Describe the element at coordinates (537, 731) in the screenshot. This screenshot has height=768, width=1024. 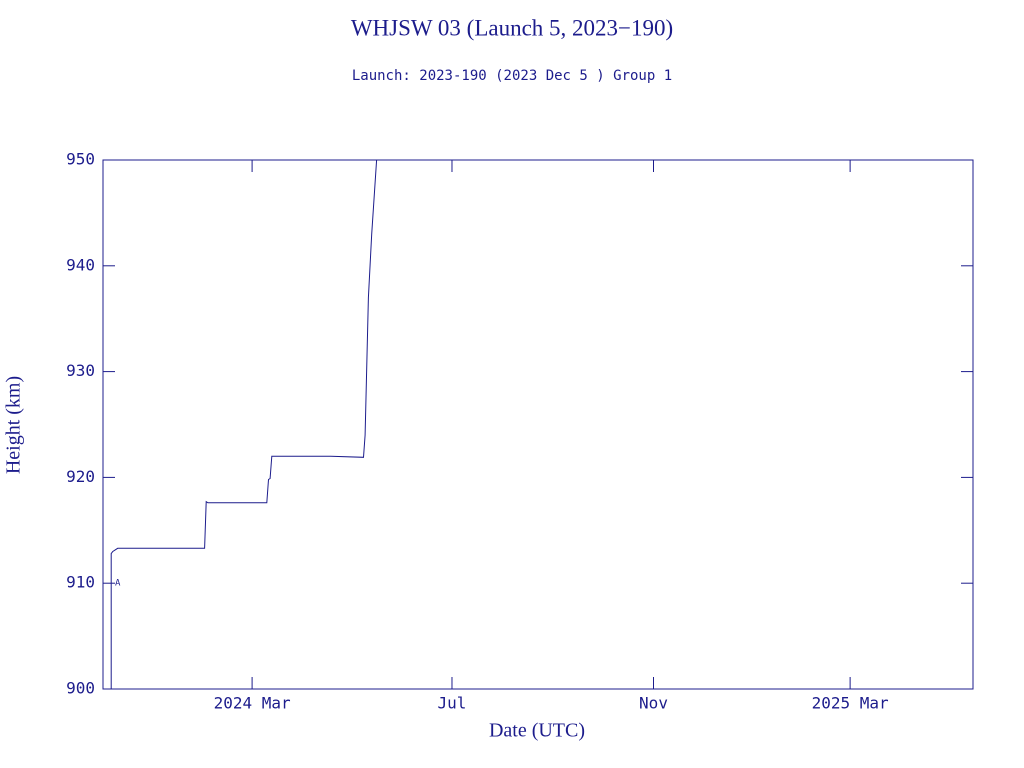
I see `x-axis-label: Date (UTC)` at that location.